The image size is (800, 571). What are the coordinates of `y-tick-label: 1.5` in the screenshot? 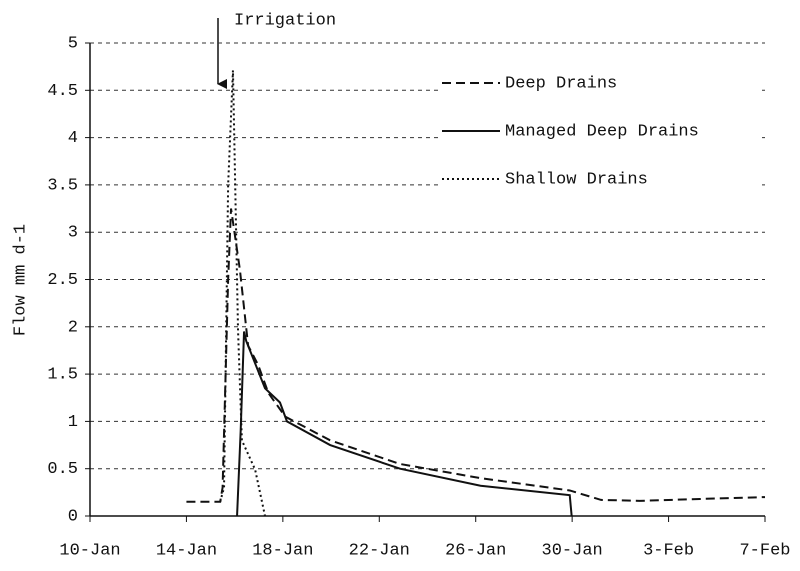 It's located at (62, 375).